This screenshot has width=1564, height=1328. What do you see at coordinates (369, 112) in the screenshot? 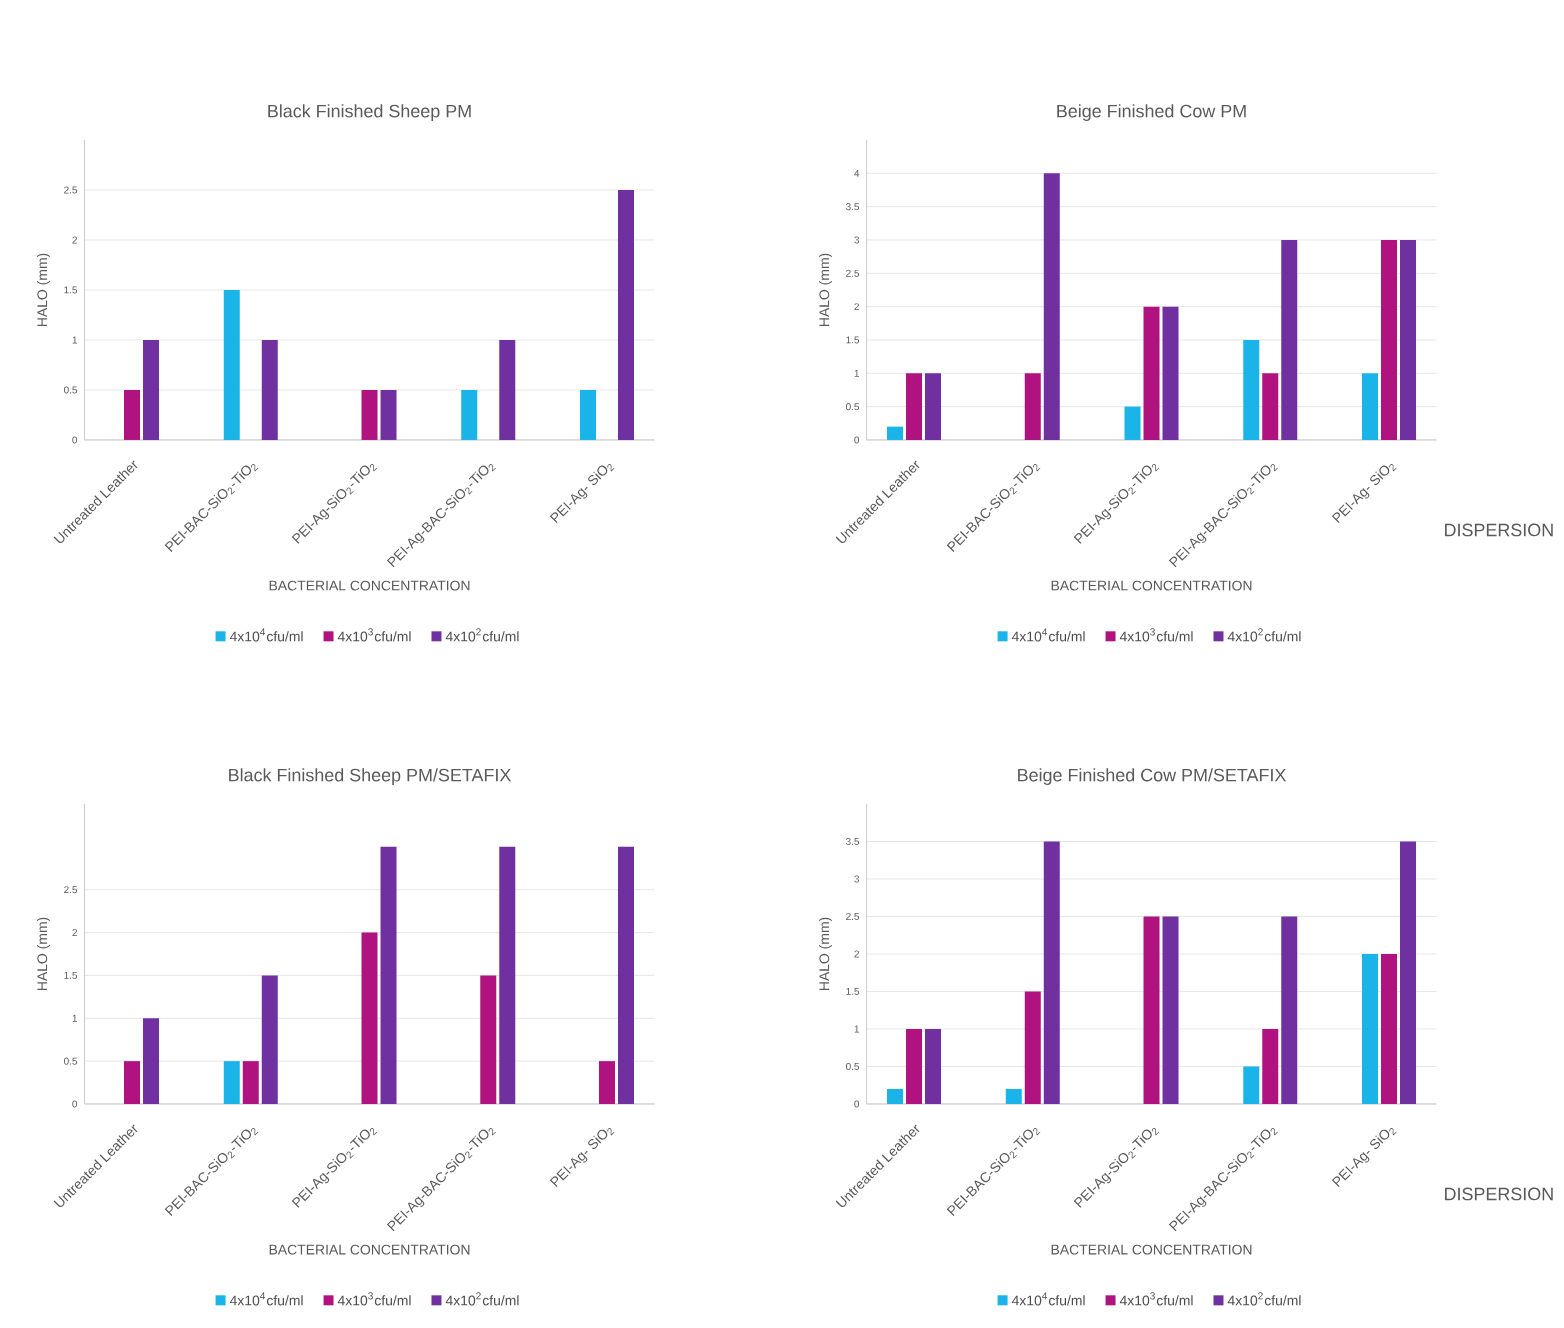
I see `chart-title: Black Finished Sheep PM` at bounding box center [369, 112].